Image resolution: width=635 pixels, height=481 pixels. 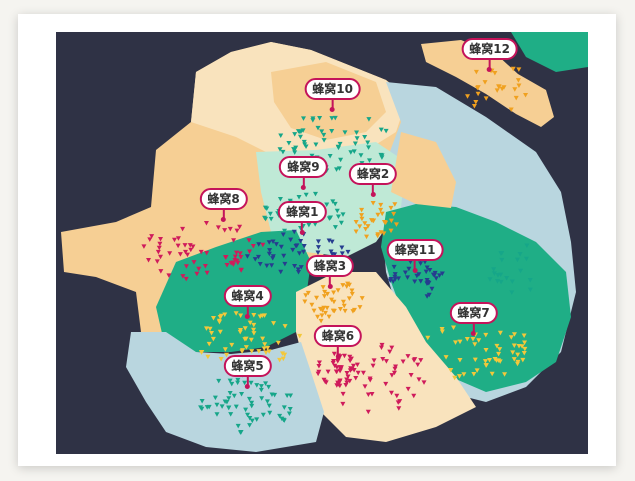 I want to click on cluster-pin: 蜂窝12, so click(x=489, y=55).